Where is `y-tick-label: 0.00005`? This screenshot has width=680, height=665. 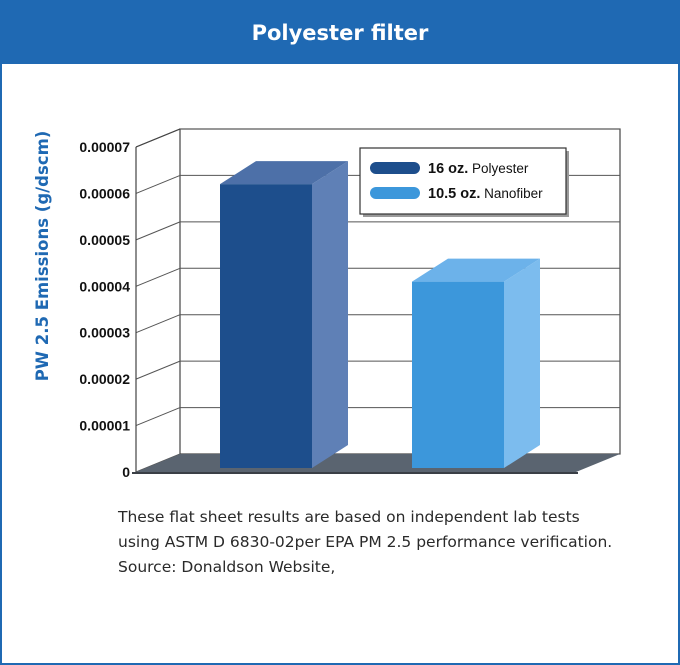 y-tick-label: 0.00005 is located at coordinates (104, 240).